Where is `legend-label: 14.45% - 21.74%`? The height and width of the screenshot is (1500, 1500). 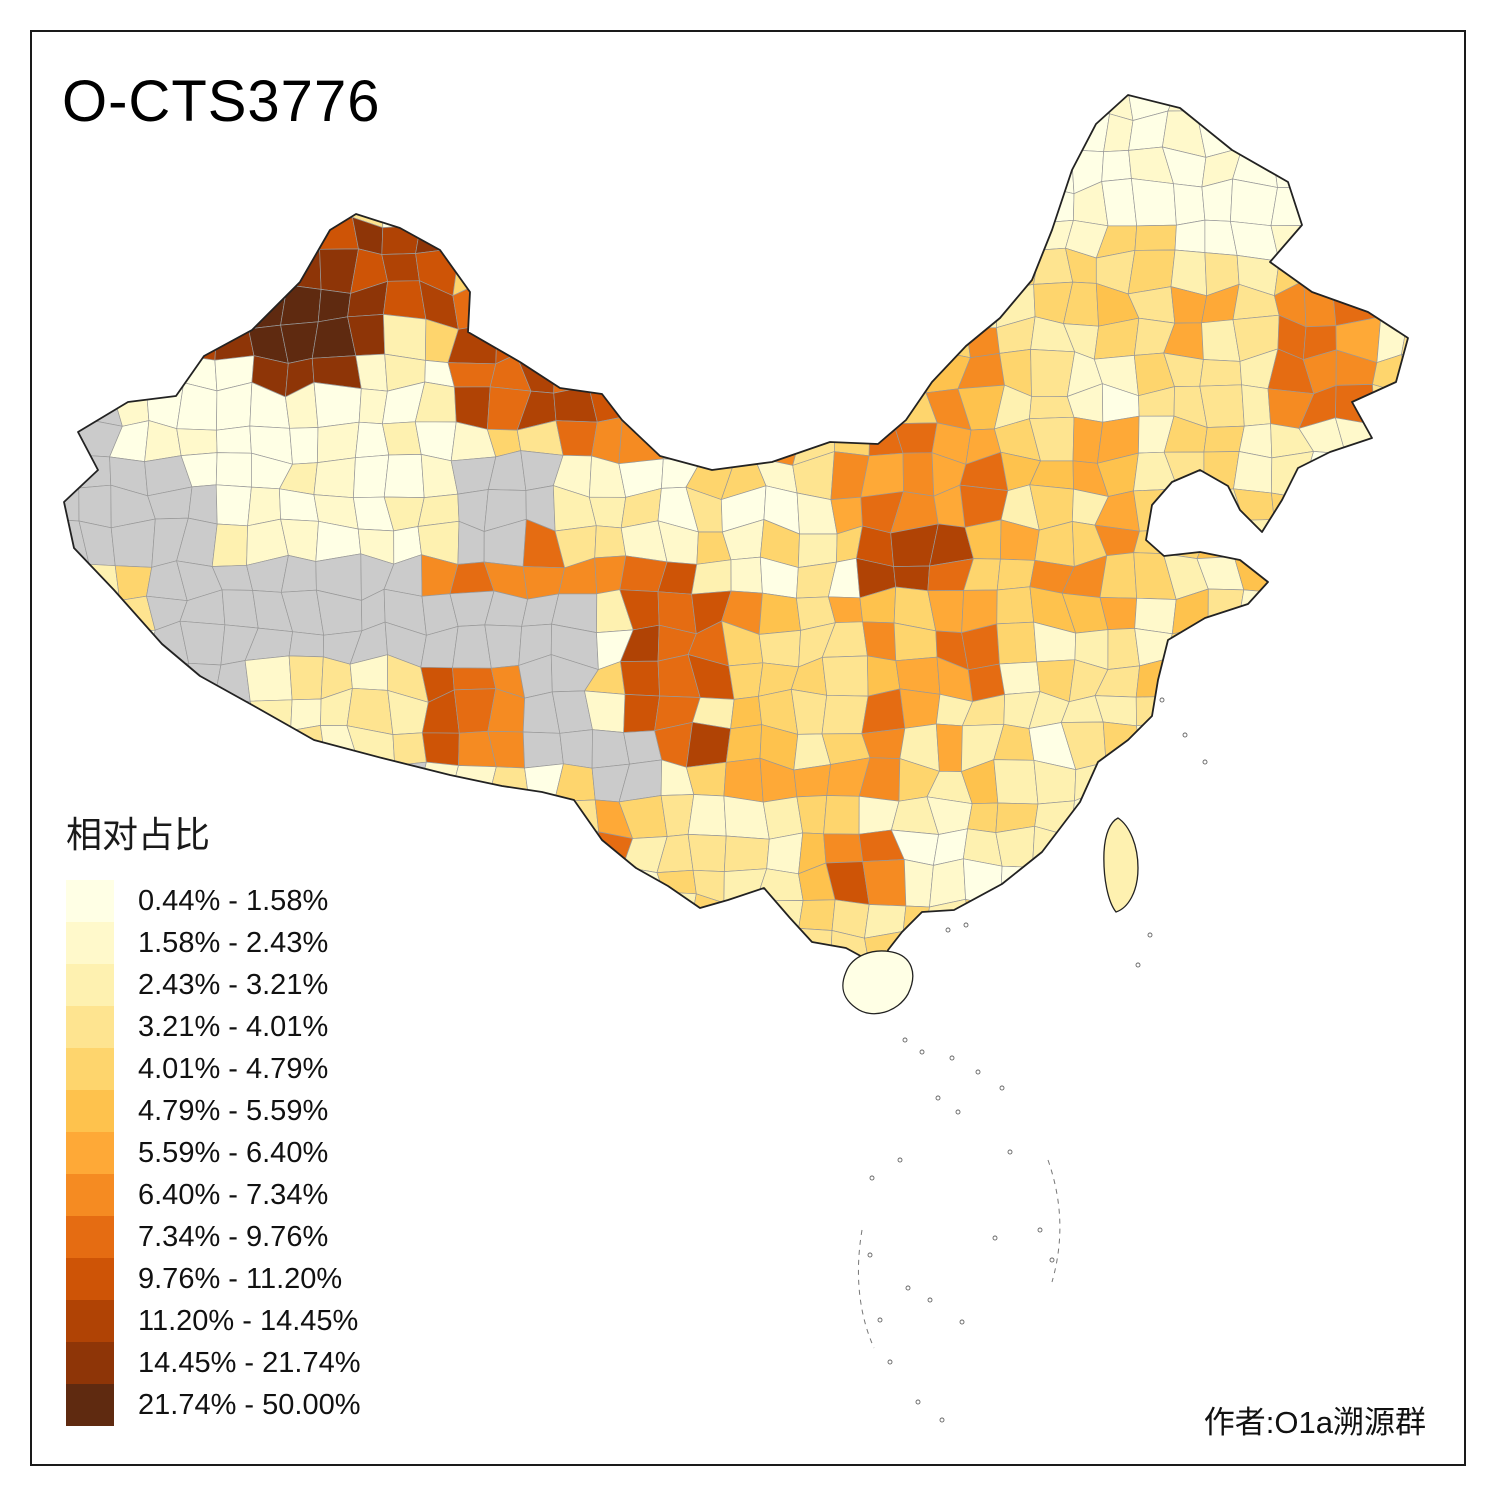 legend-label: 14.45% - 21.74% is located at coordinates (249, 1362).